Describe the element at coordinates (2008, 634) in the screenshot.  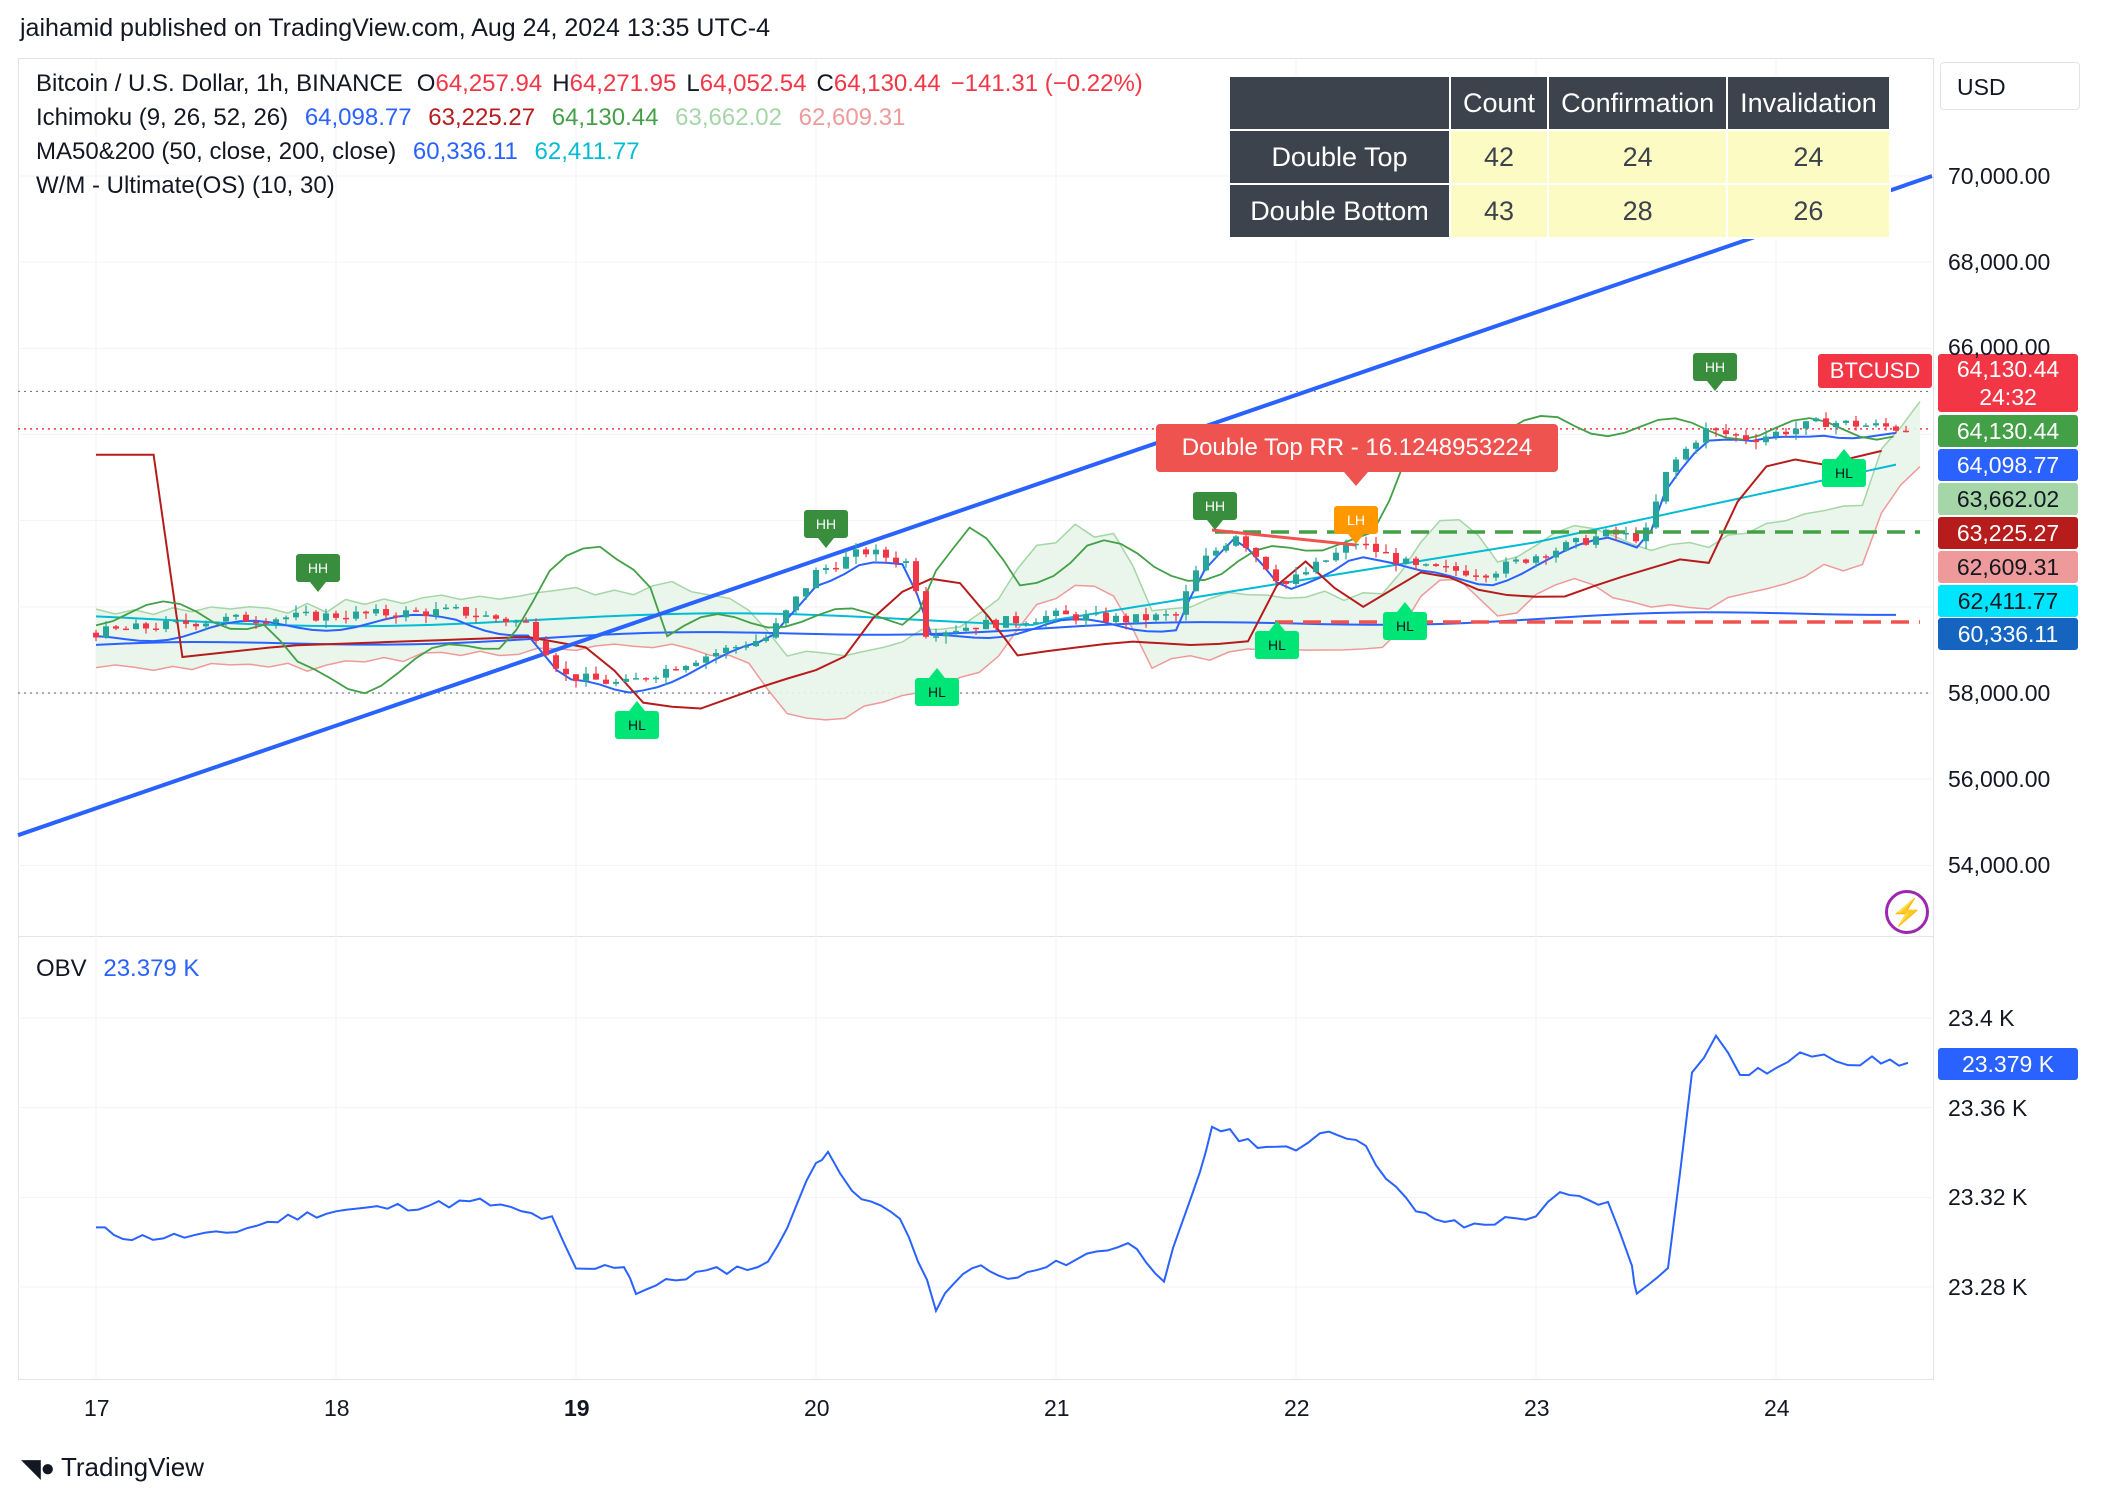
I see `tag-ma50: 60,336.11` at that location.